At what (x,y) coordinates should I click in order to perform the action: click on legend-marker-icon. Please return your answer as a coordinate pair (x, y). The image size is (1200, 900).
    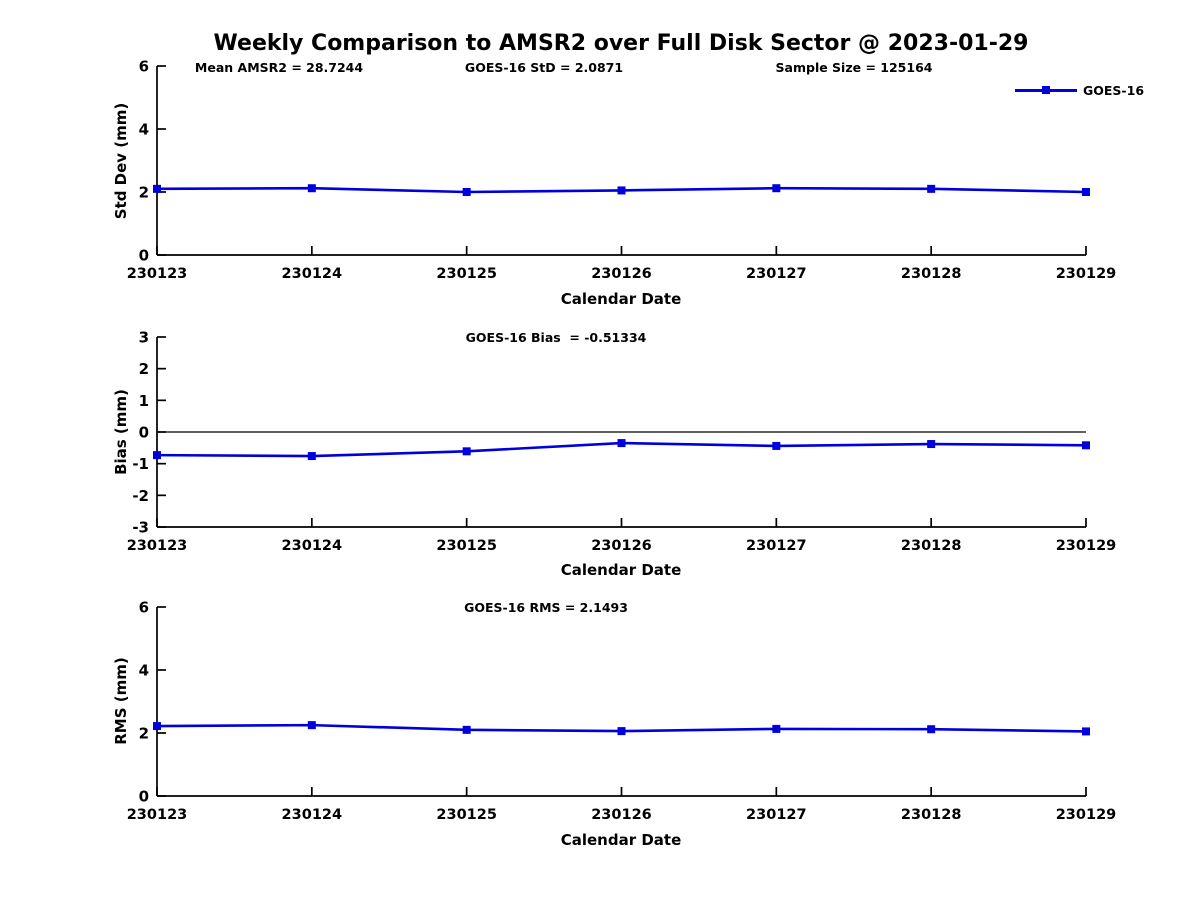
    Looking at the image, I should click on (1046, 90).